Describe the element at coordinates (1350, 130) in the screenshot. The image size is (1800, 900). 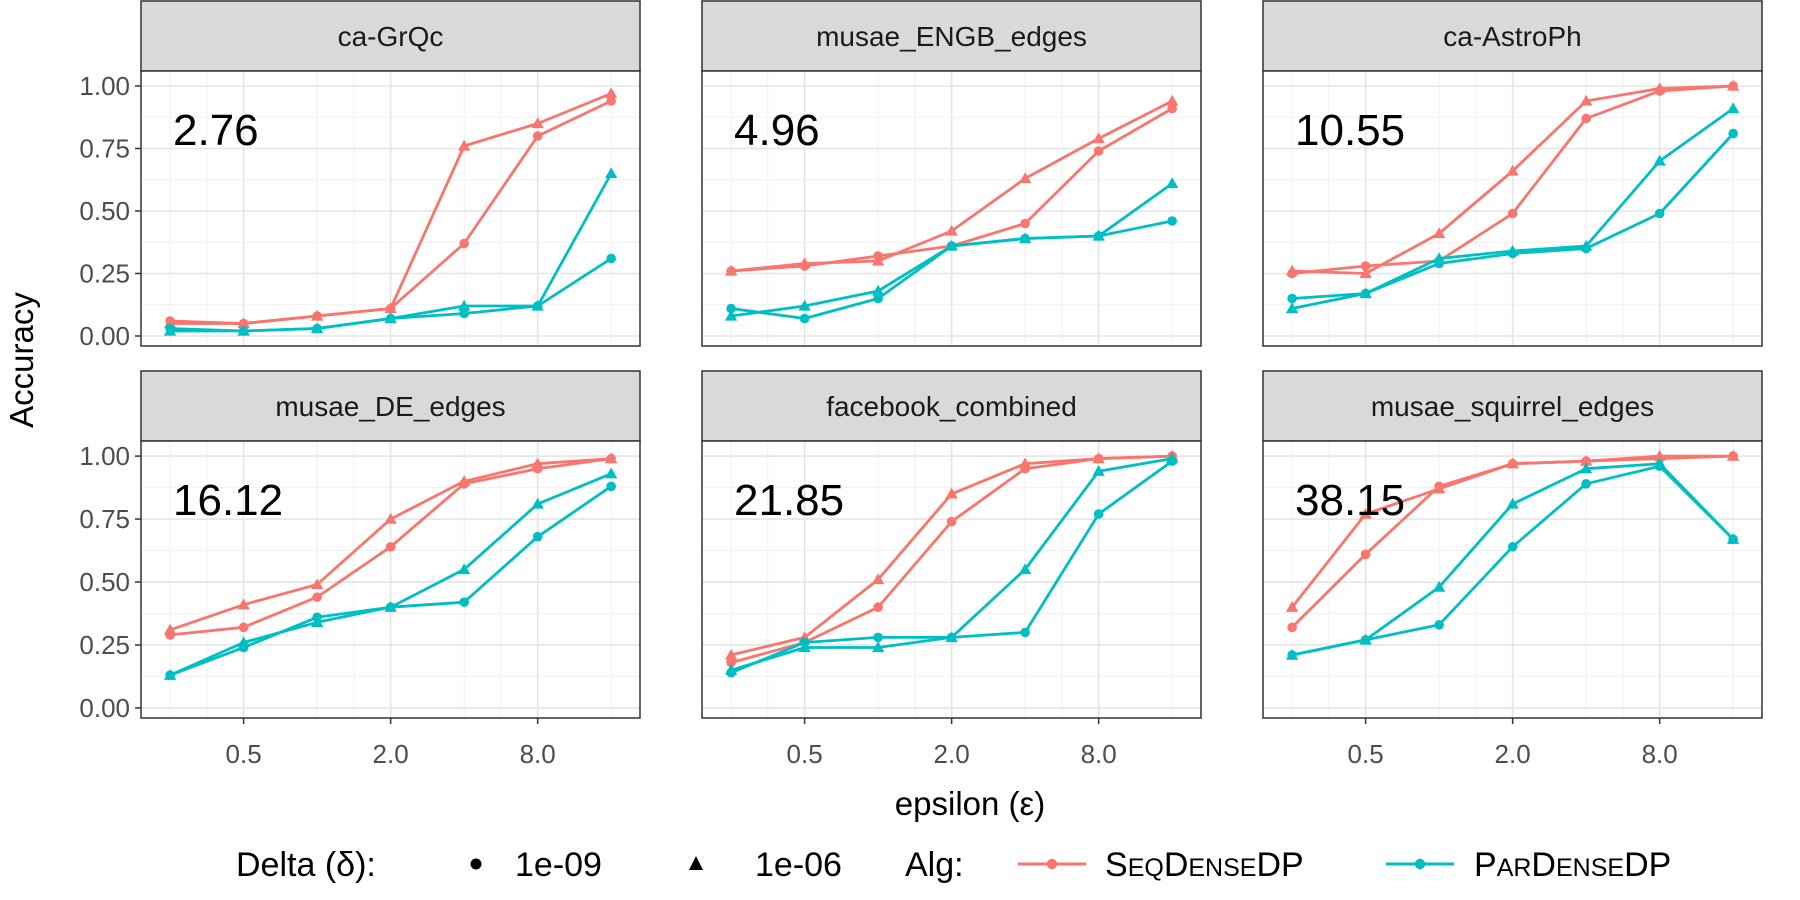
I see `panel-annotation: 10.55` at that location.